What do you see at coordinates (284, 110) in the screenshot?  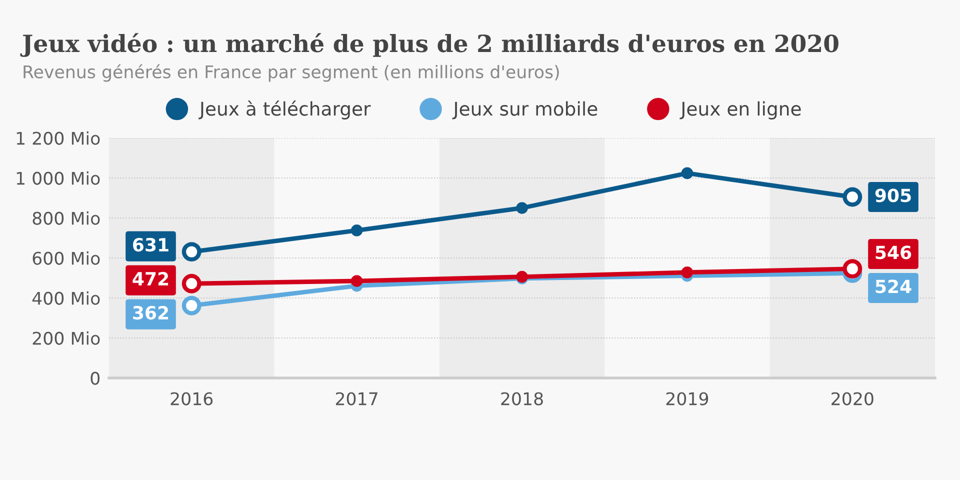 I see `legend-label: Jeux à télécharger` at bounding box center [284, 110].